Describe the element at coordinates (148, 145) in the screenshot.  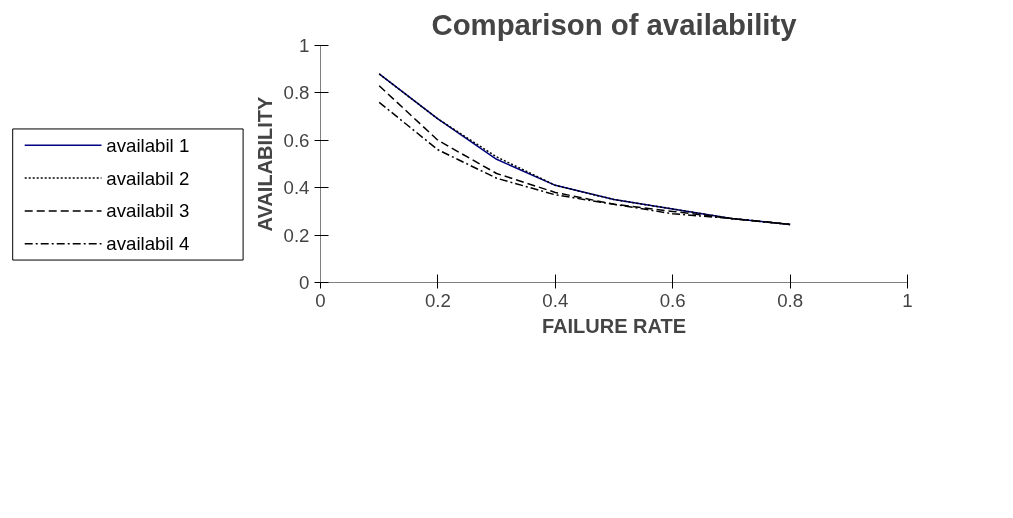
I see `legend-label: availabil 1` at that location.